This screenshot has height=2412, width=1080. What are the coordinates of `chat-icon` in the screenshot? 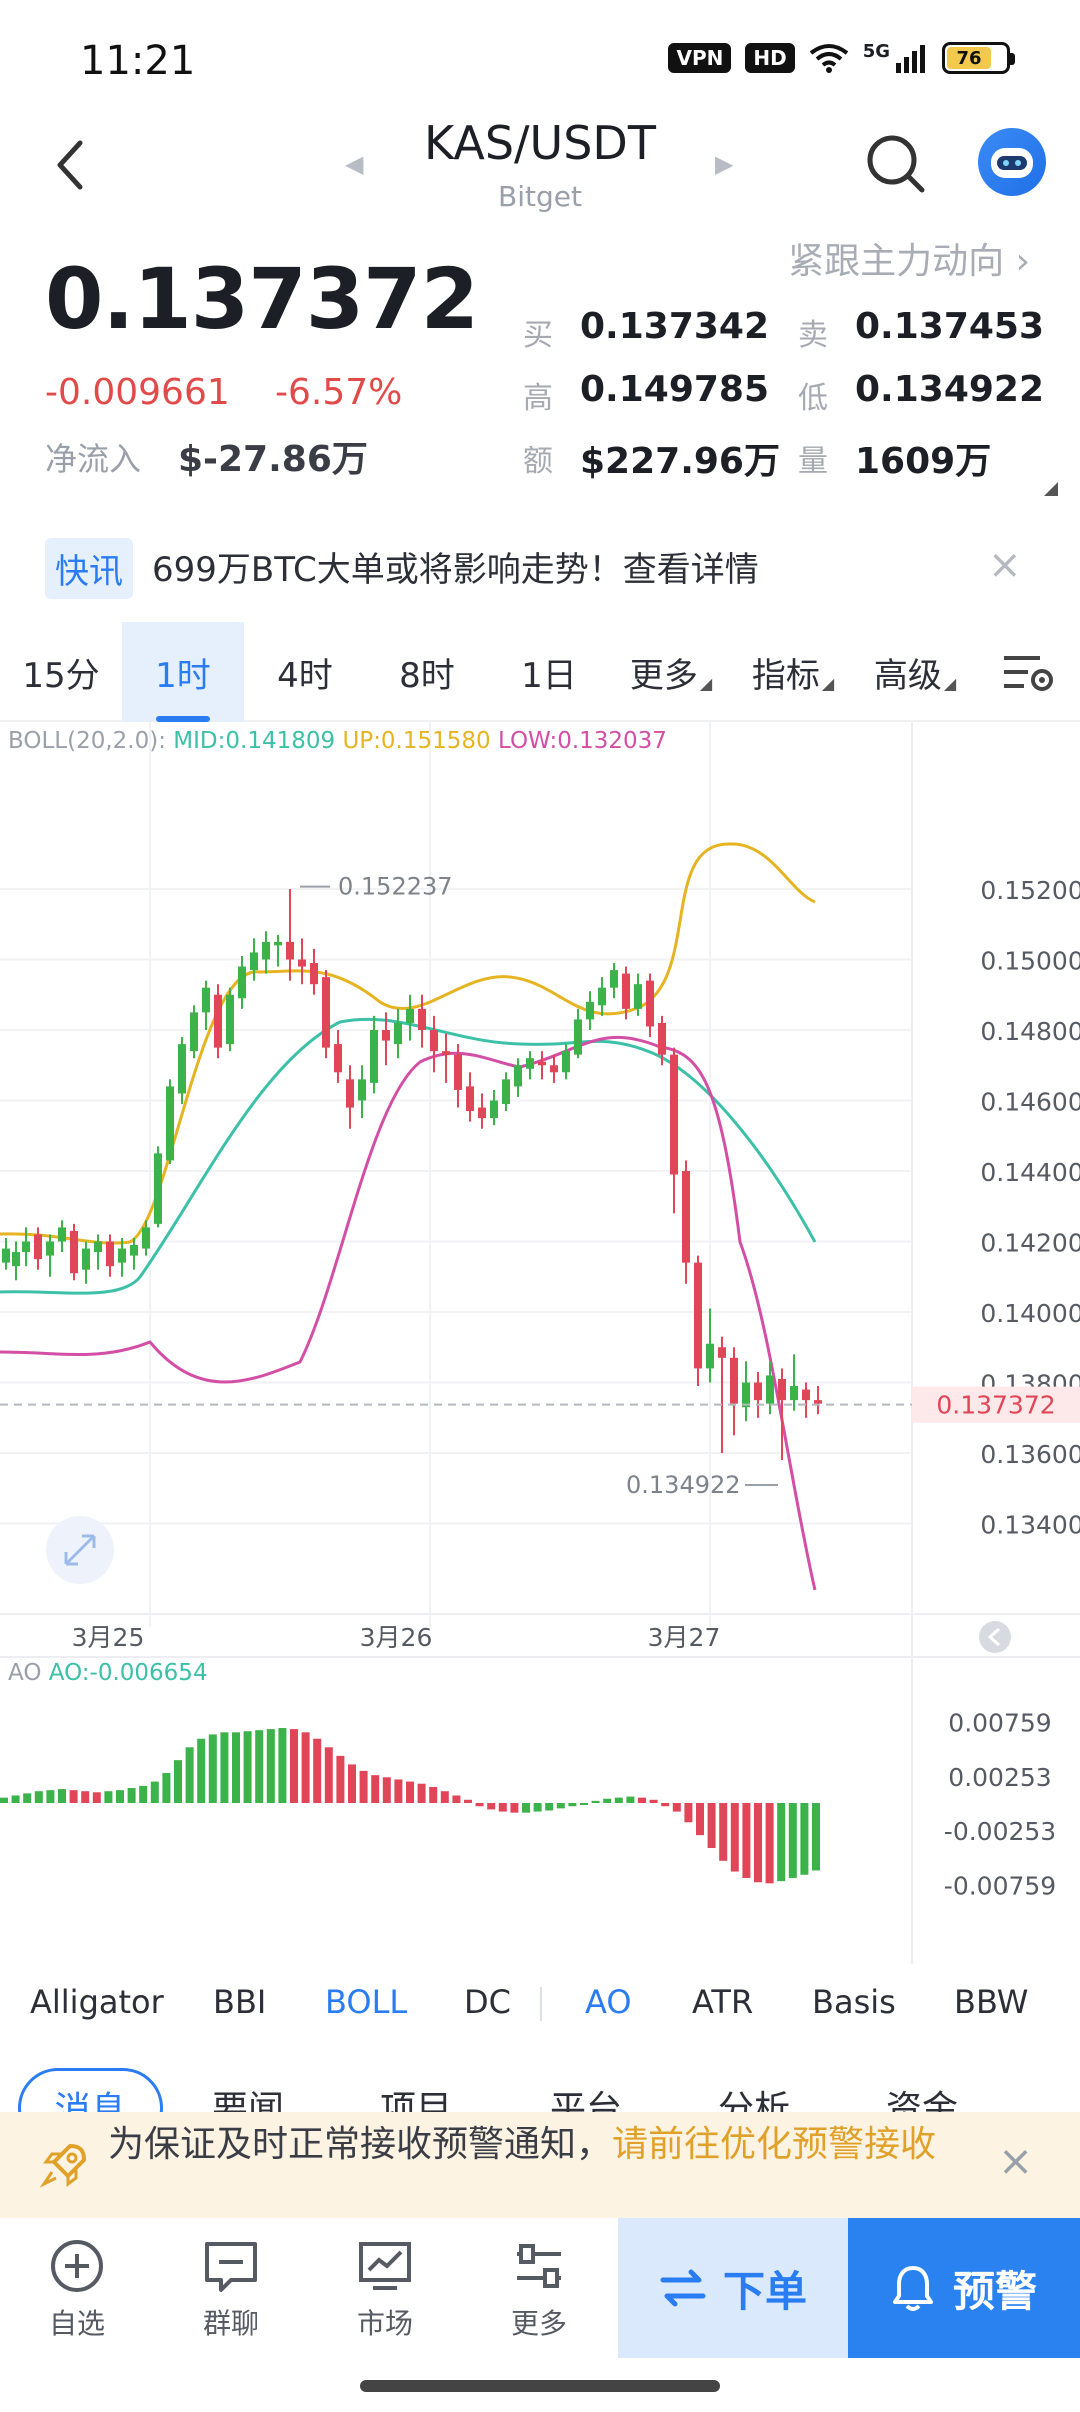 It's located at (231, 2267).